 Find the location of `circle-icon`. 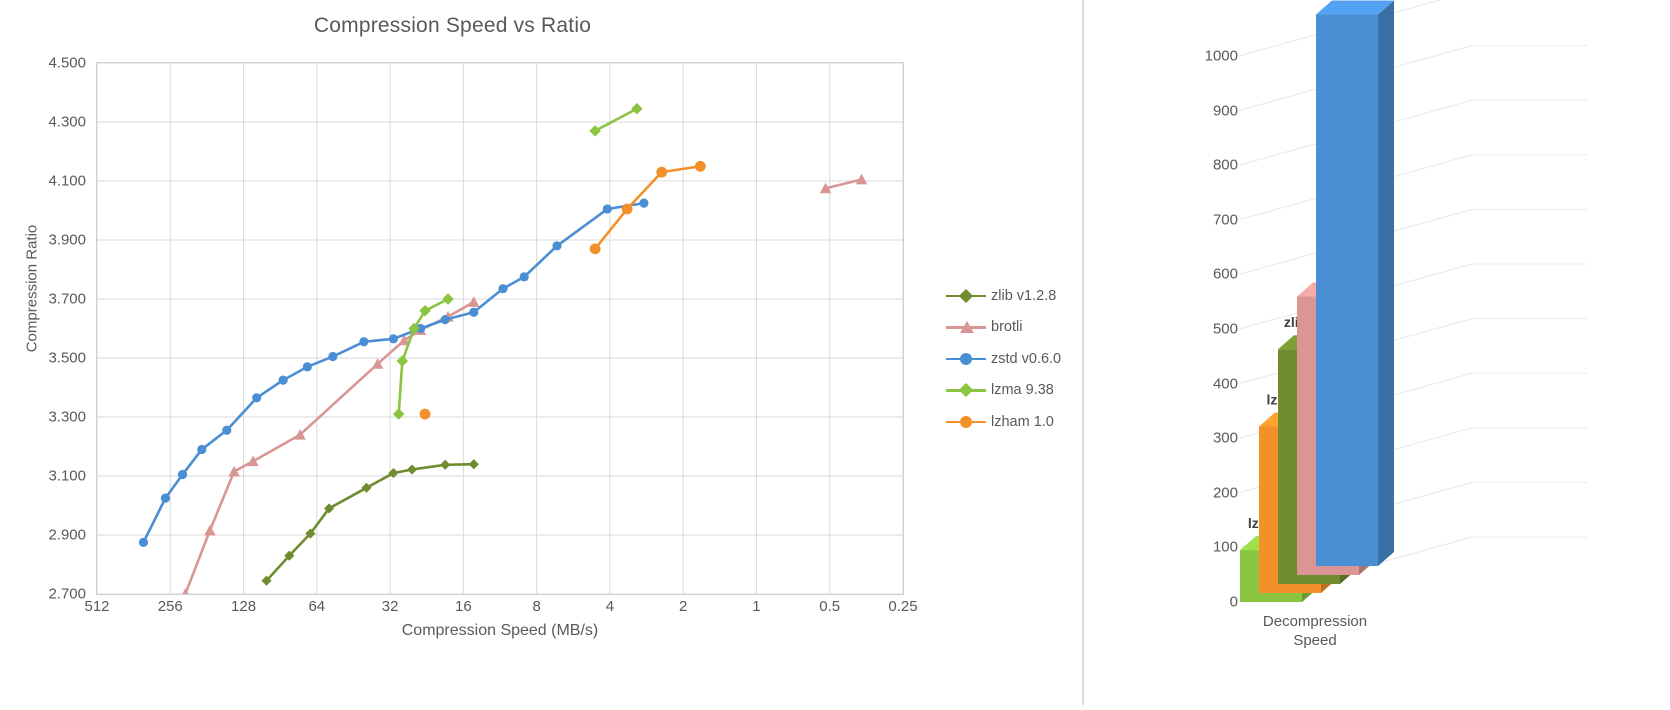

circle-icon is located at coordinates (966, 358).